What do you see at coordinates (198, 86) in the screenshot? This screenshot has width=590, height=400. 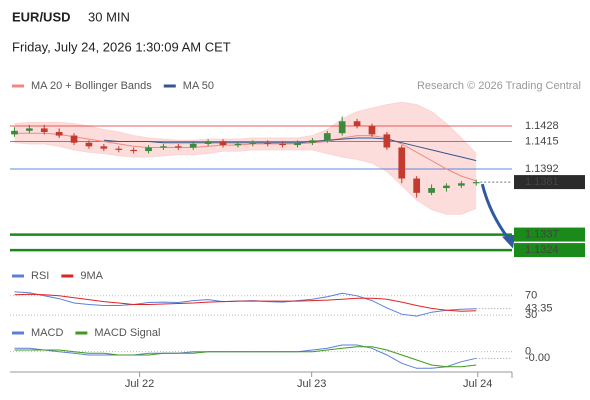 I see `legend-label: MA 50` at bounding box center [198, 86].